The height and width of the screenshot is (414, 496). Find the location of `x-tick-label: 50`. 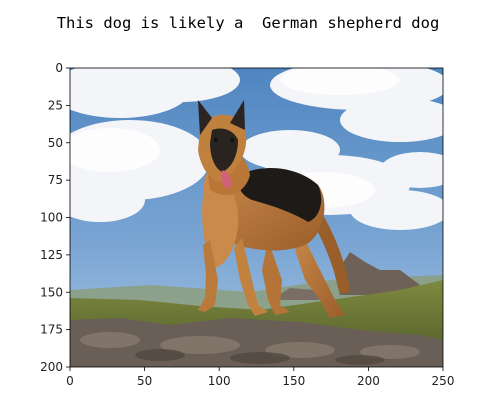

x-tick-label: 50 is located at coordinates (144, 381).